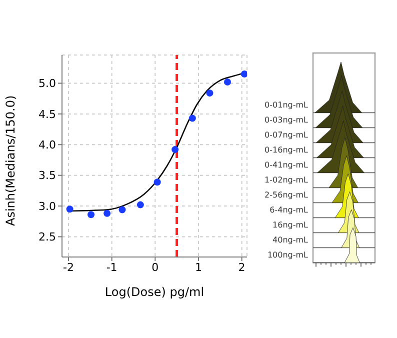  What do you see at coordinates (290, 240) in the screenshot?
I see `category-label: 40ng-mL` at bounding box center [290, 240].